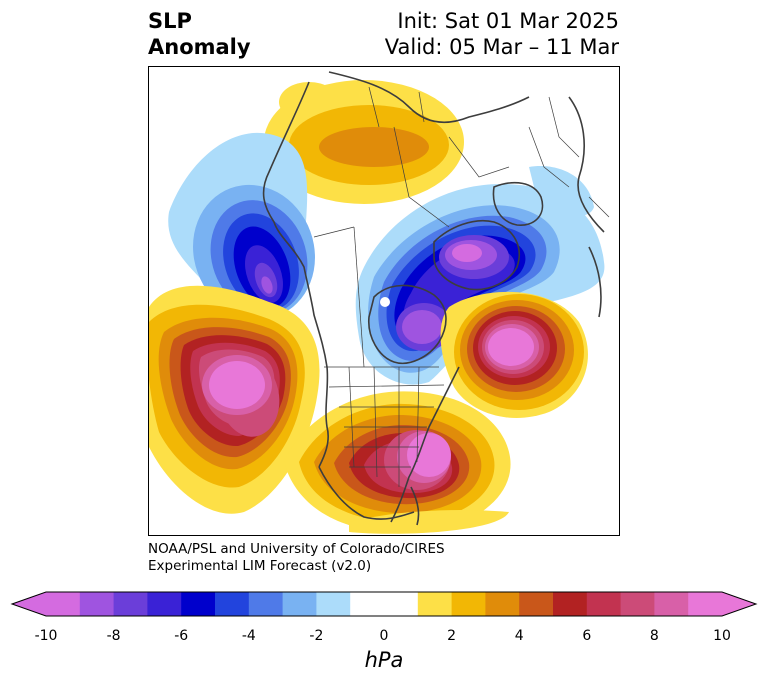 This screenshot has height=686, width=768. Describe the element at coordinates (519, 636) in the screenshot. I see `colorbar-tick-label: 4` at that location.